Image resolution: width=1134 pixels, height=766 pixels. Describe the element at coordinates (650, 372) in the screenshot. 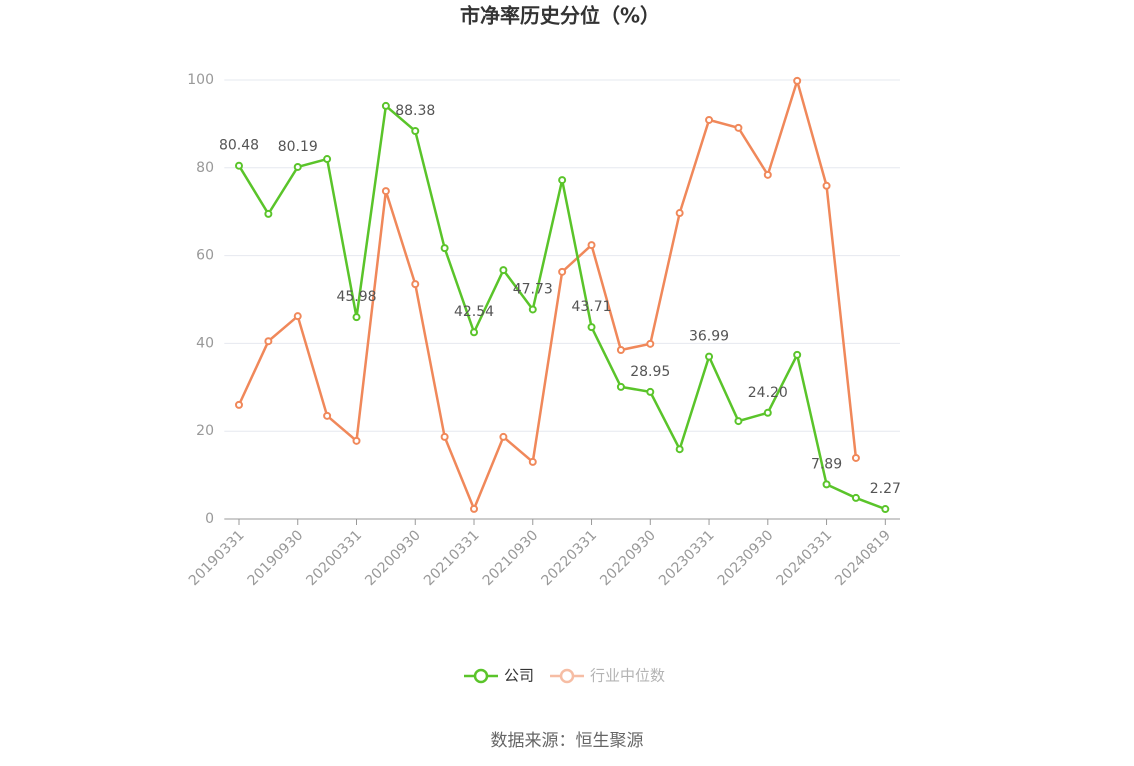

I see `data-label: 28.95` at that location.